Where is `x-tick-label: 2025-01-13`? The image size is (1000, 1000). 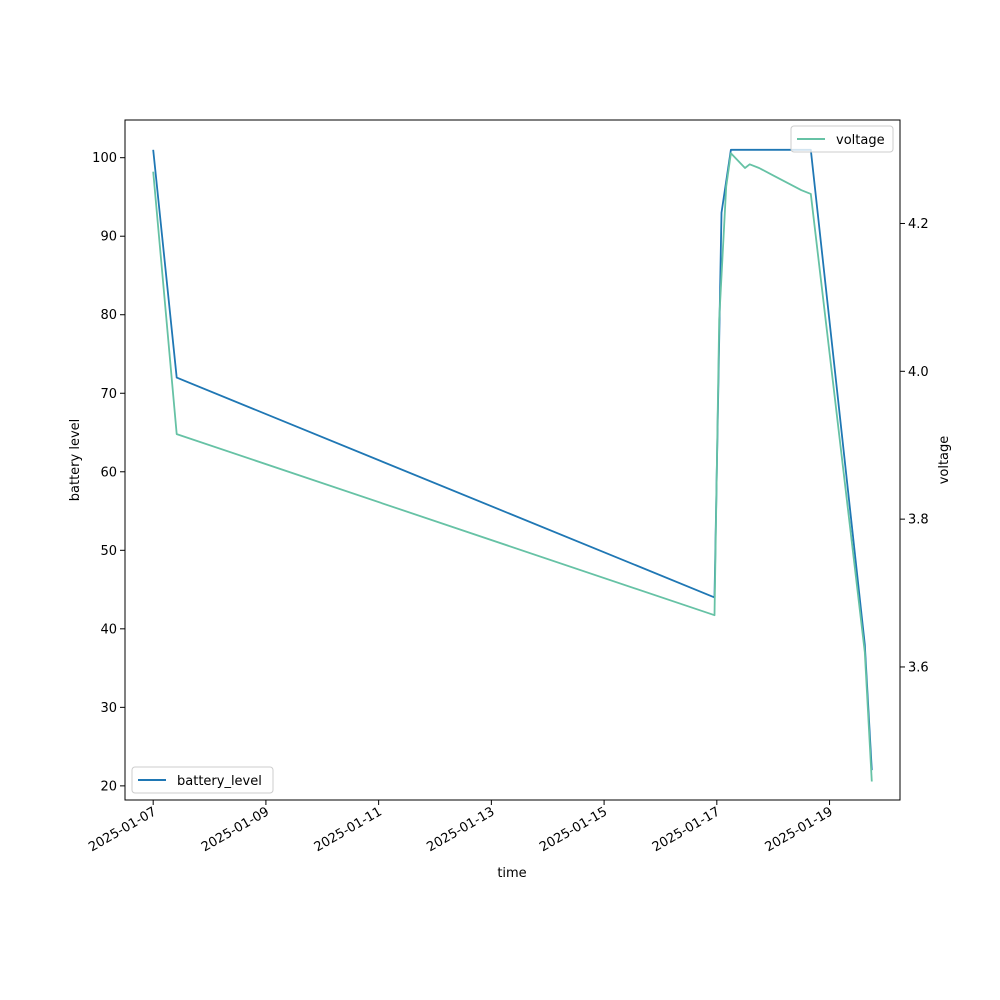 x-tick-label: 2025-01-13 is located at coordinates (460, 829).